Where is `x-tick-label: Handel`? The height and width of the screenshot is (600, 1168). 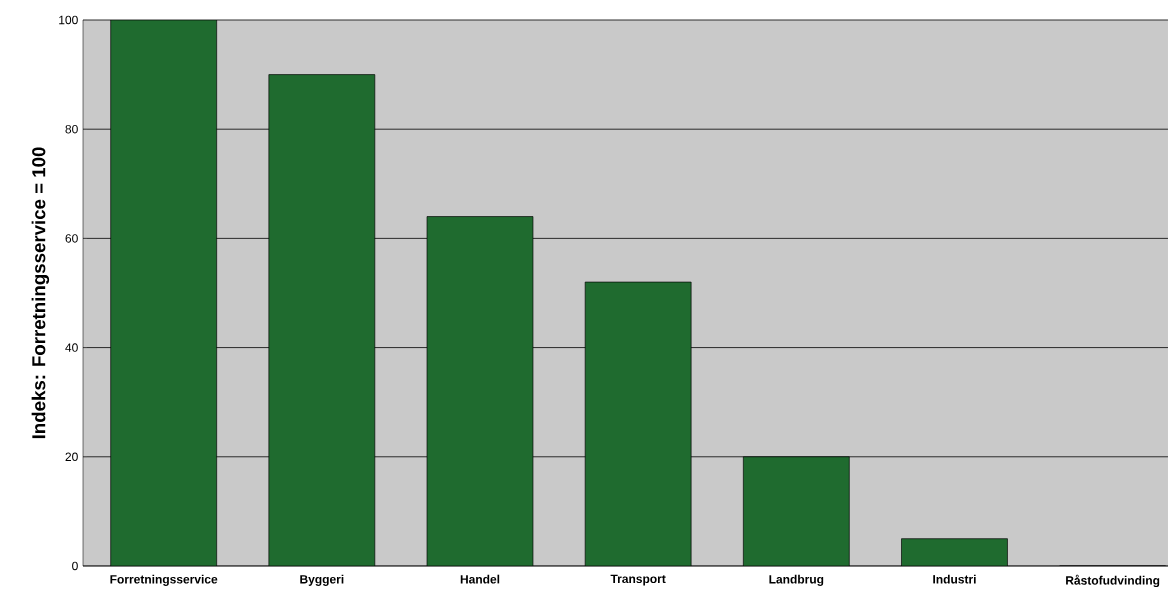 x-tick-label: Handel is located at coordinates (480, 579).